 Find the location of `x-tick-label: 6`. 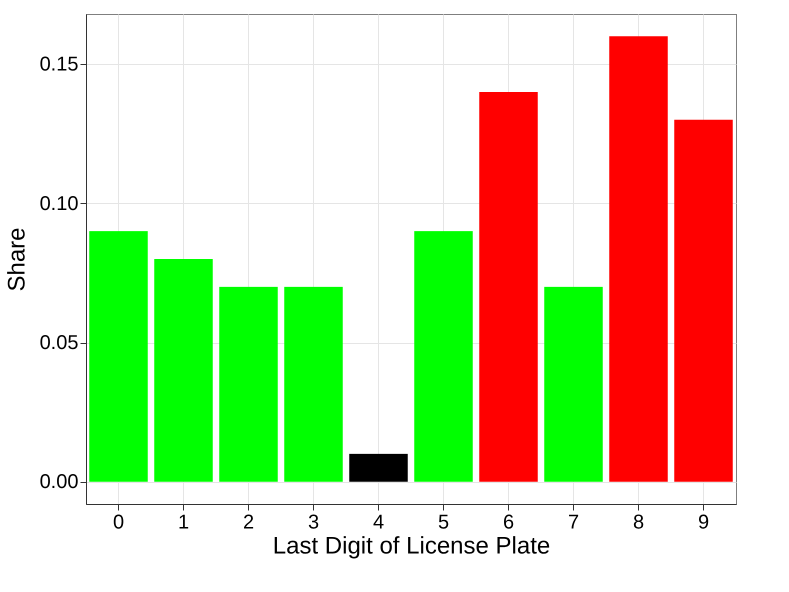

x-tick-label: 6 is located at coordinates (508, 523).